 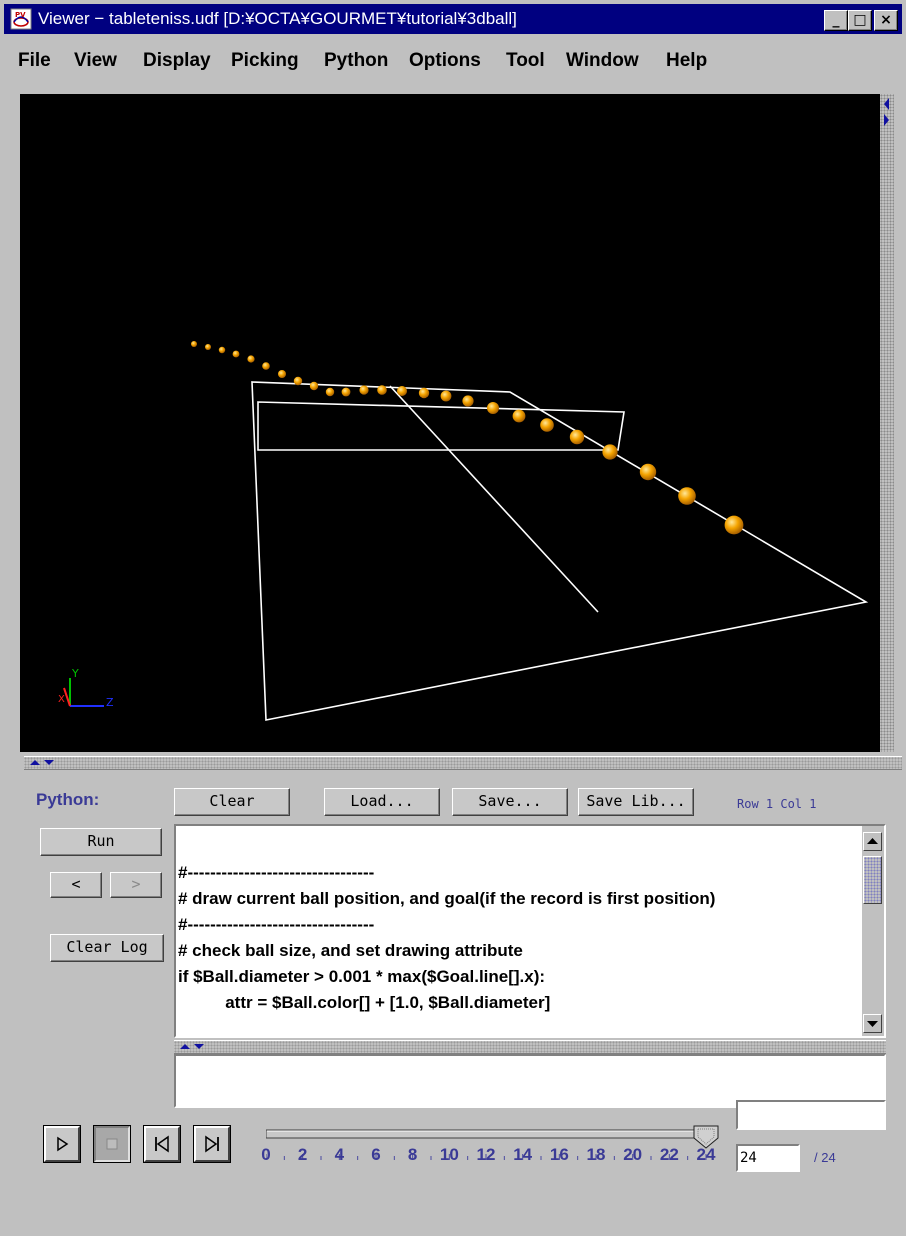 I want to click on prev-history-button: <, so click(x=76, y=885).